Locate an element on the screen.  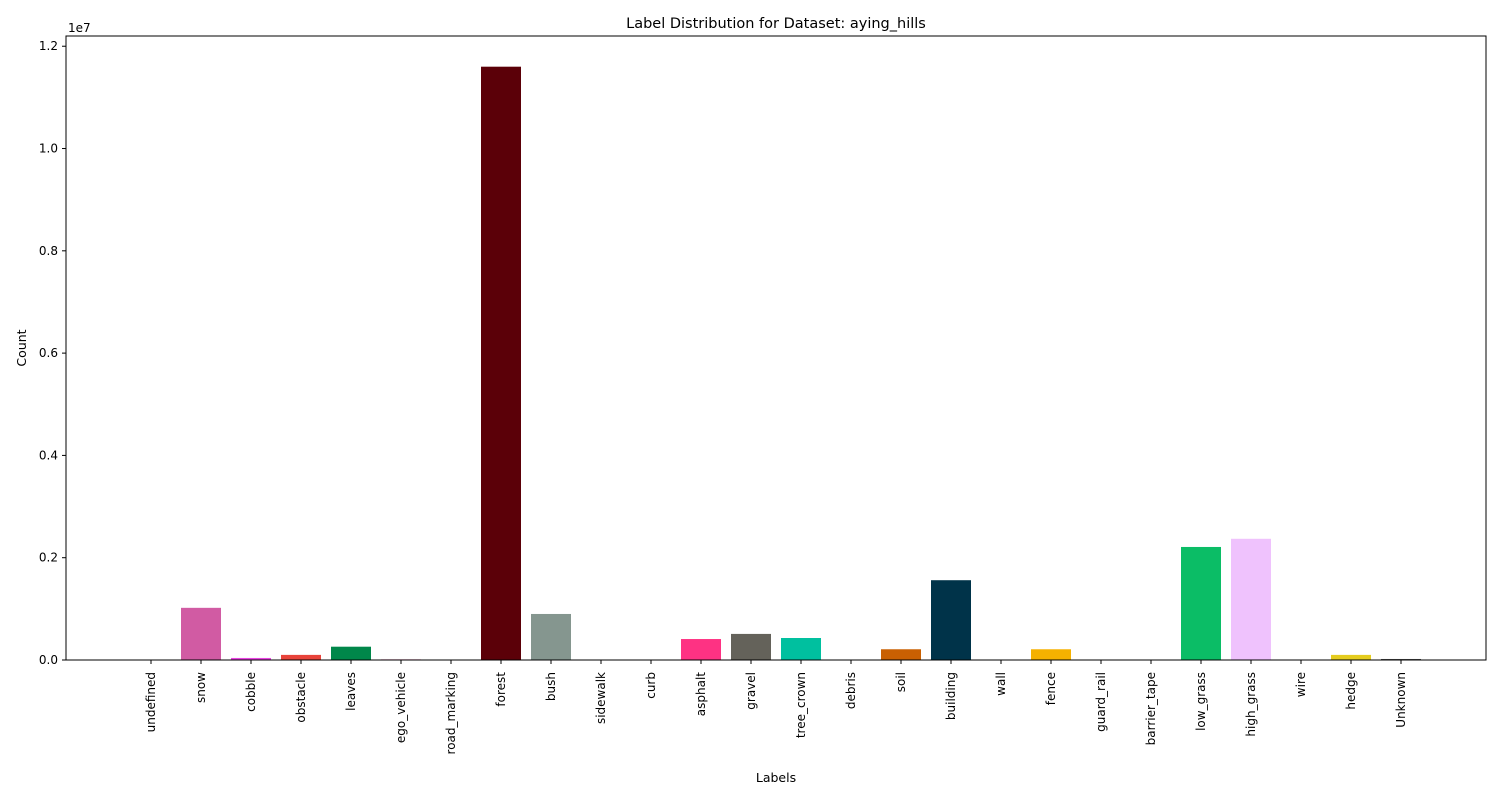
y-tick-label: 0.2 is located at coordinates (48, 558).